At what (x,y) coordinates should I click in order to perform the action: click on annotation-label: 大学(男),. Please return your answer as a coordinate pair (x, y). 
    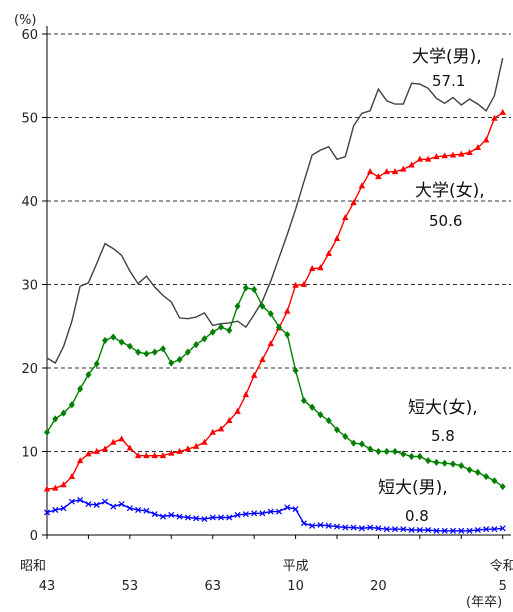
    Looking at the image, I should click on (447, 57).